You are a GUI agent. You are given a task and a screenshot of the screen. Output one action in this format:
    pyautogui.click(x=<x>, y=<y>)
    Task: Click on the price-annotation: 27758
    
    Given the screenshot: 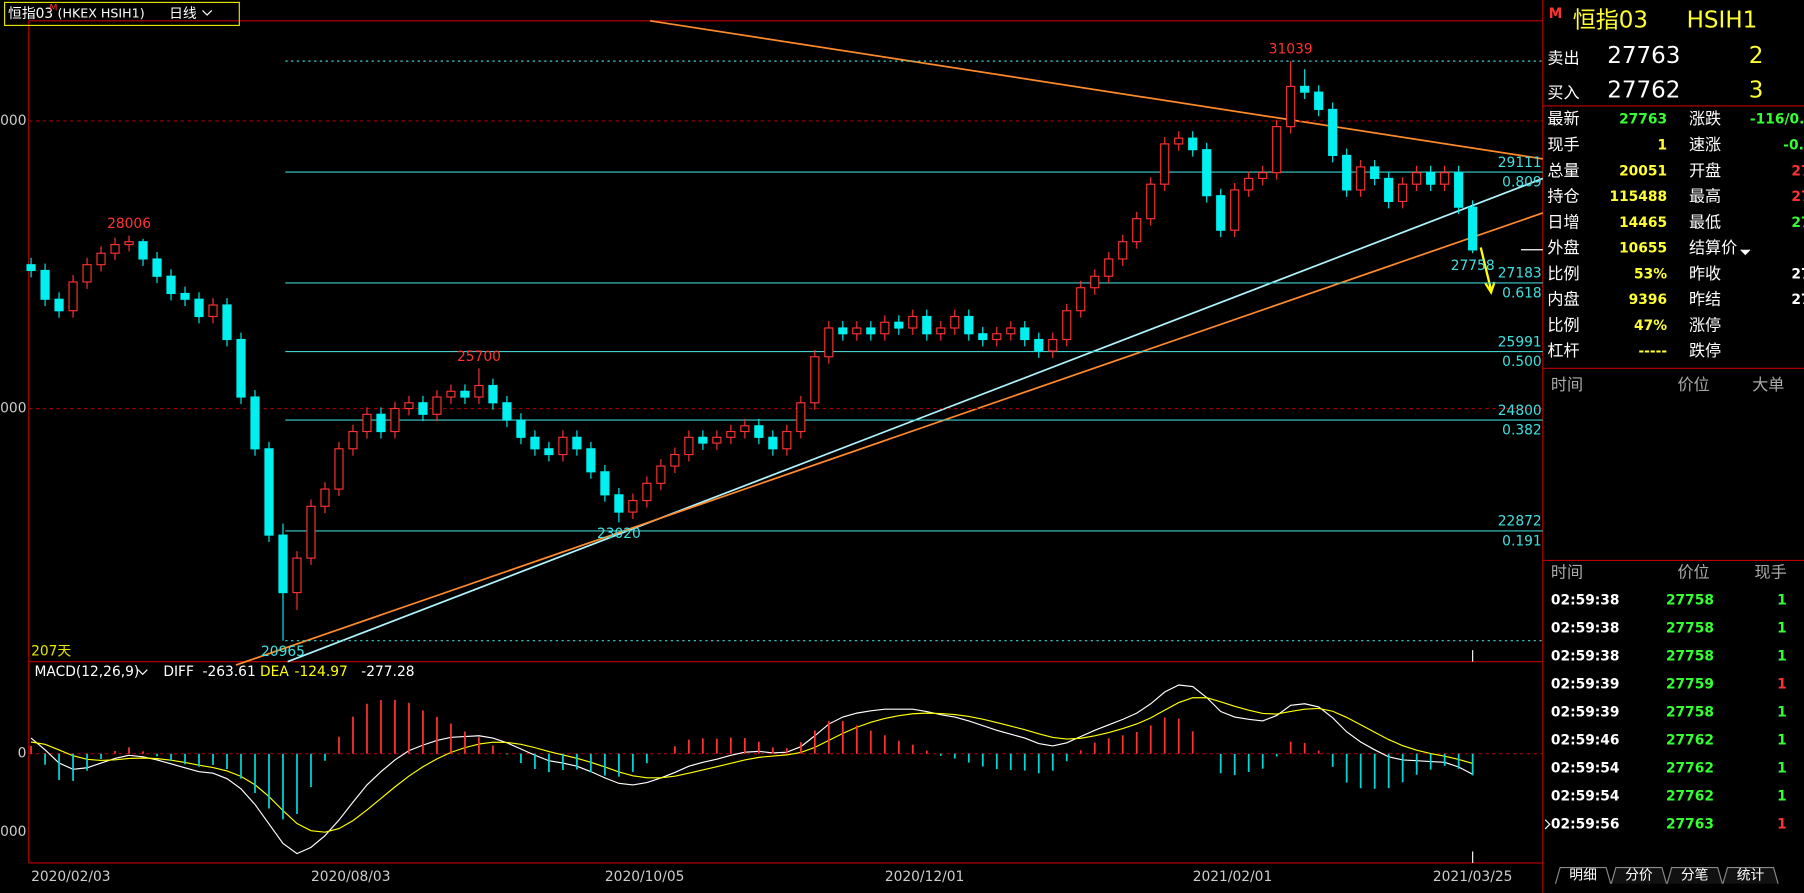 What is the action you would take?
    pyautogui.click(x=1473, y=266)
    